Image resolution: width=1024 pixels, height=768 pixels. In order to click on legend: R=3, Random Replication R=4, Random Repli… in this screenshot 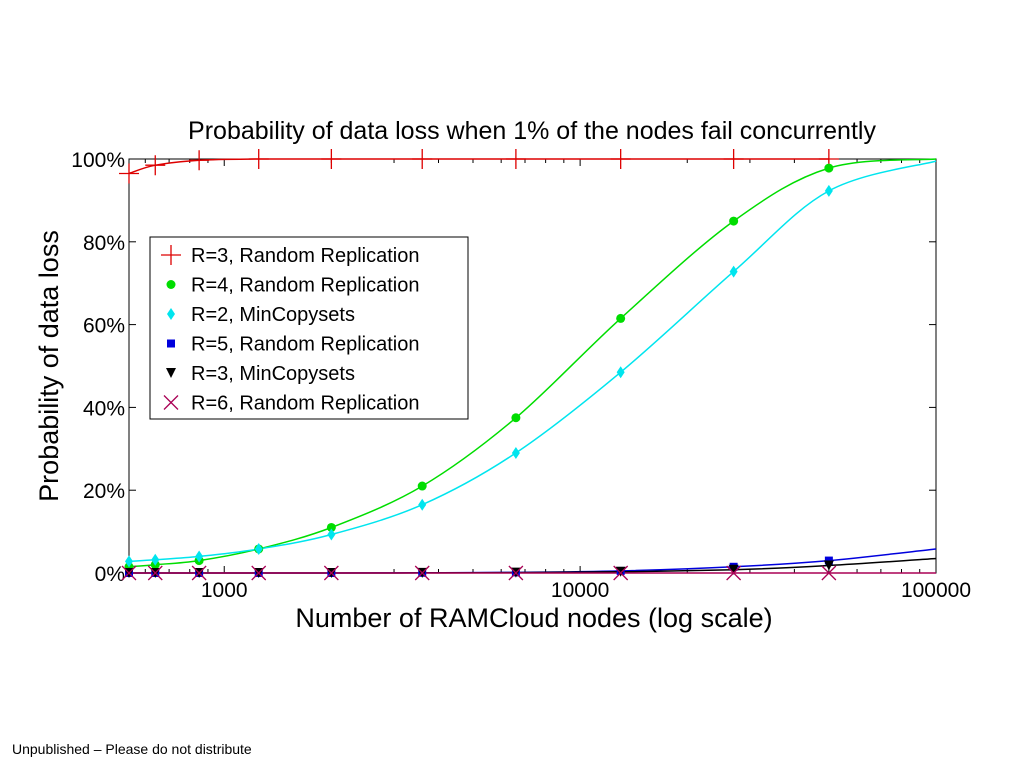, I will do `click(309, 328)`.